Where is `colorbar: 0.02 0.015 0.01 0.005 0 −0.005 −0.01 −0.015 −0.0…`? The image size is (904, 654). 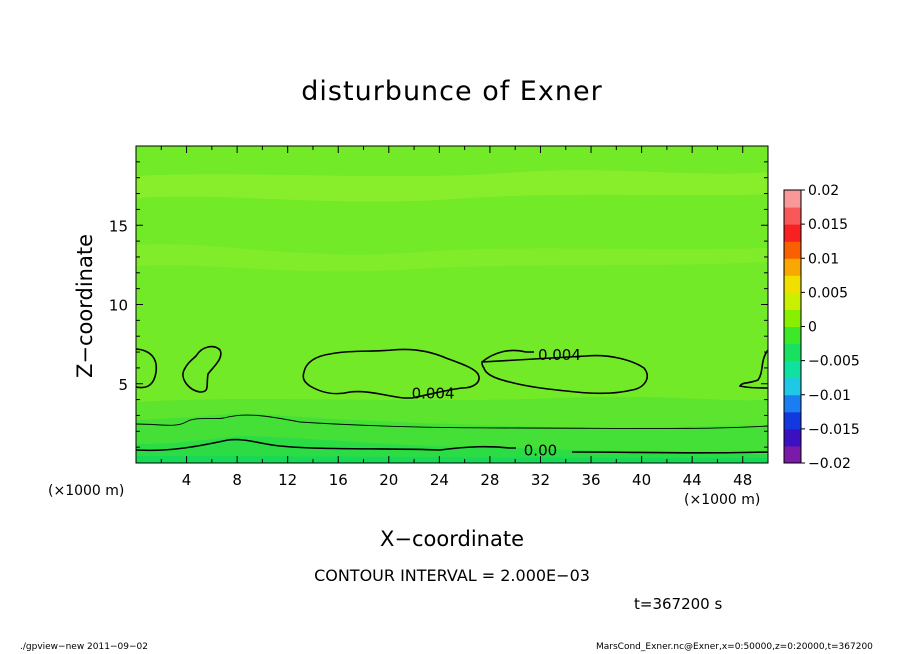
colorbar: 0.02 0.015 0.01 0.005 0 −0.005 −0.01 −0.015 −0.0… is located at coordinates (821, 327).